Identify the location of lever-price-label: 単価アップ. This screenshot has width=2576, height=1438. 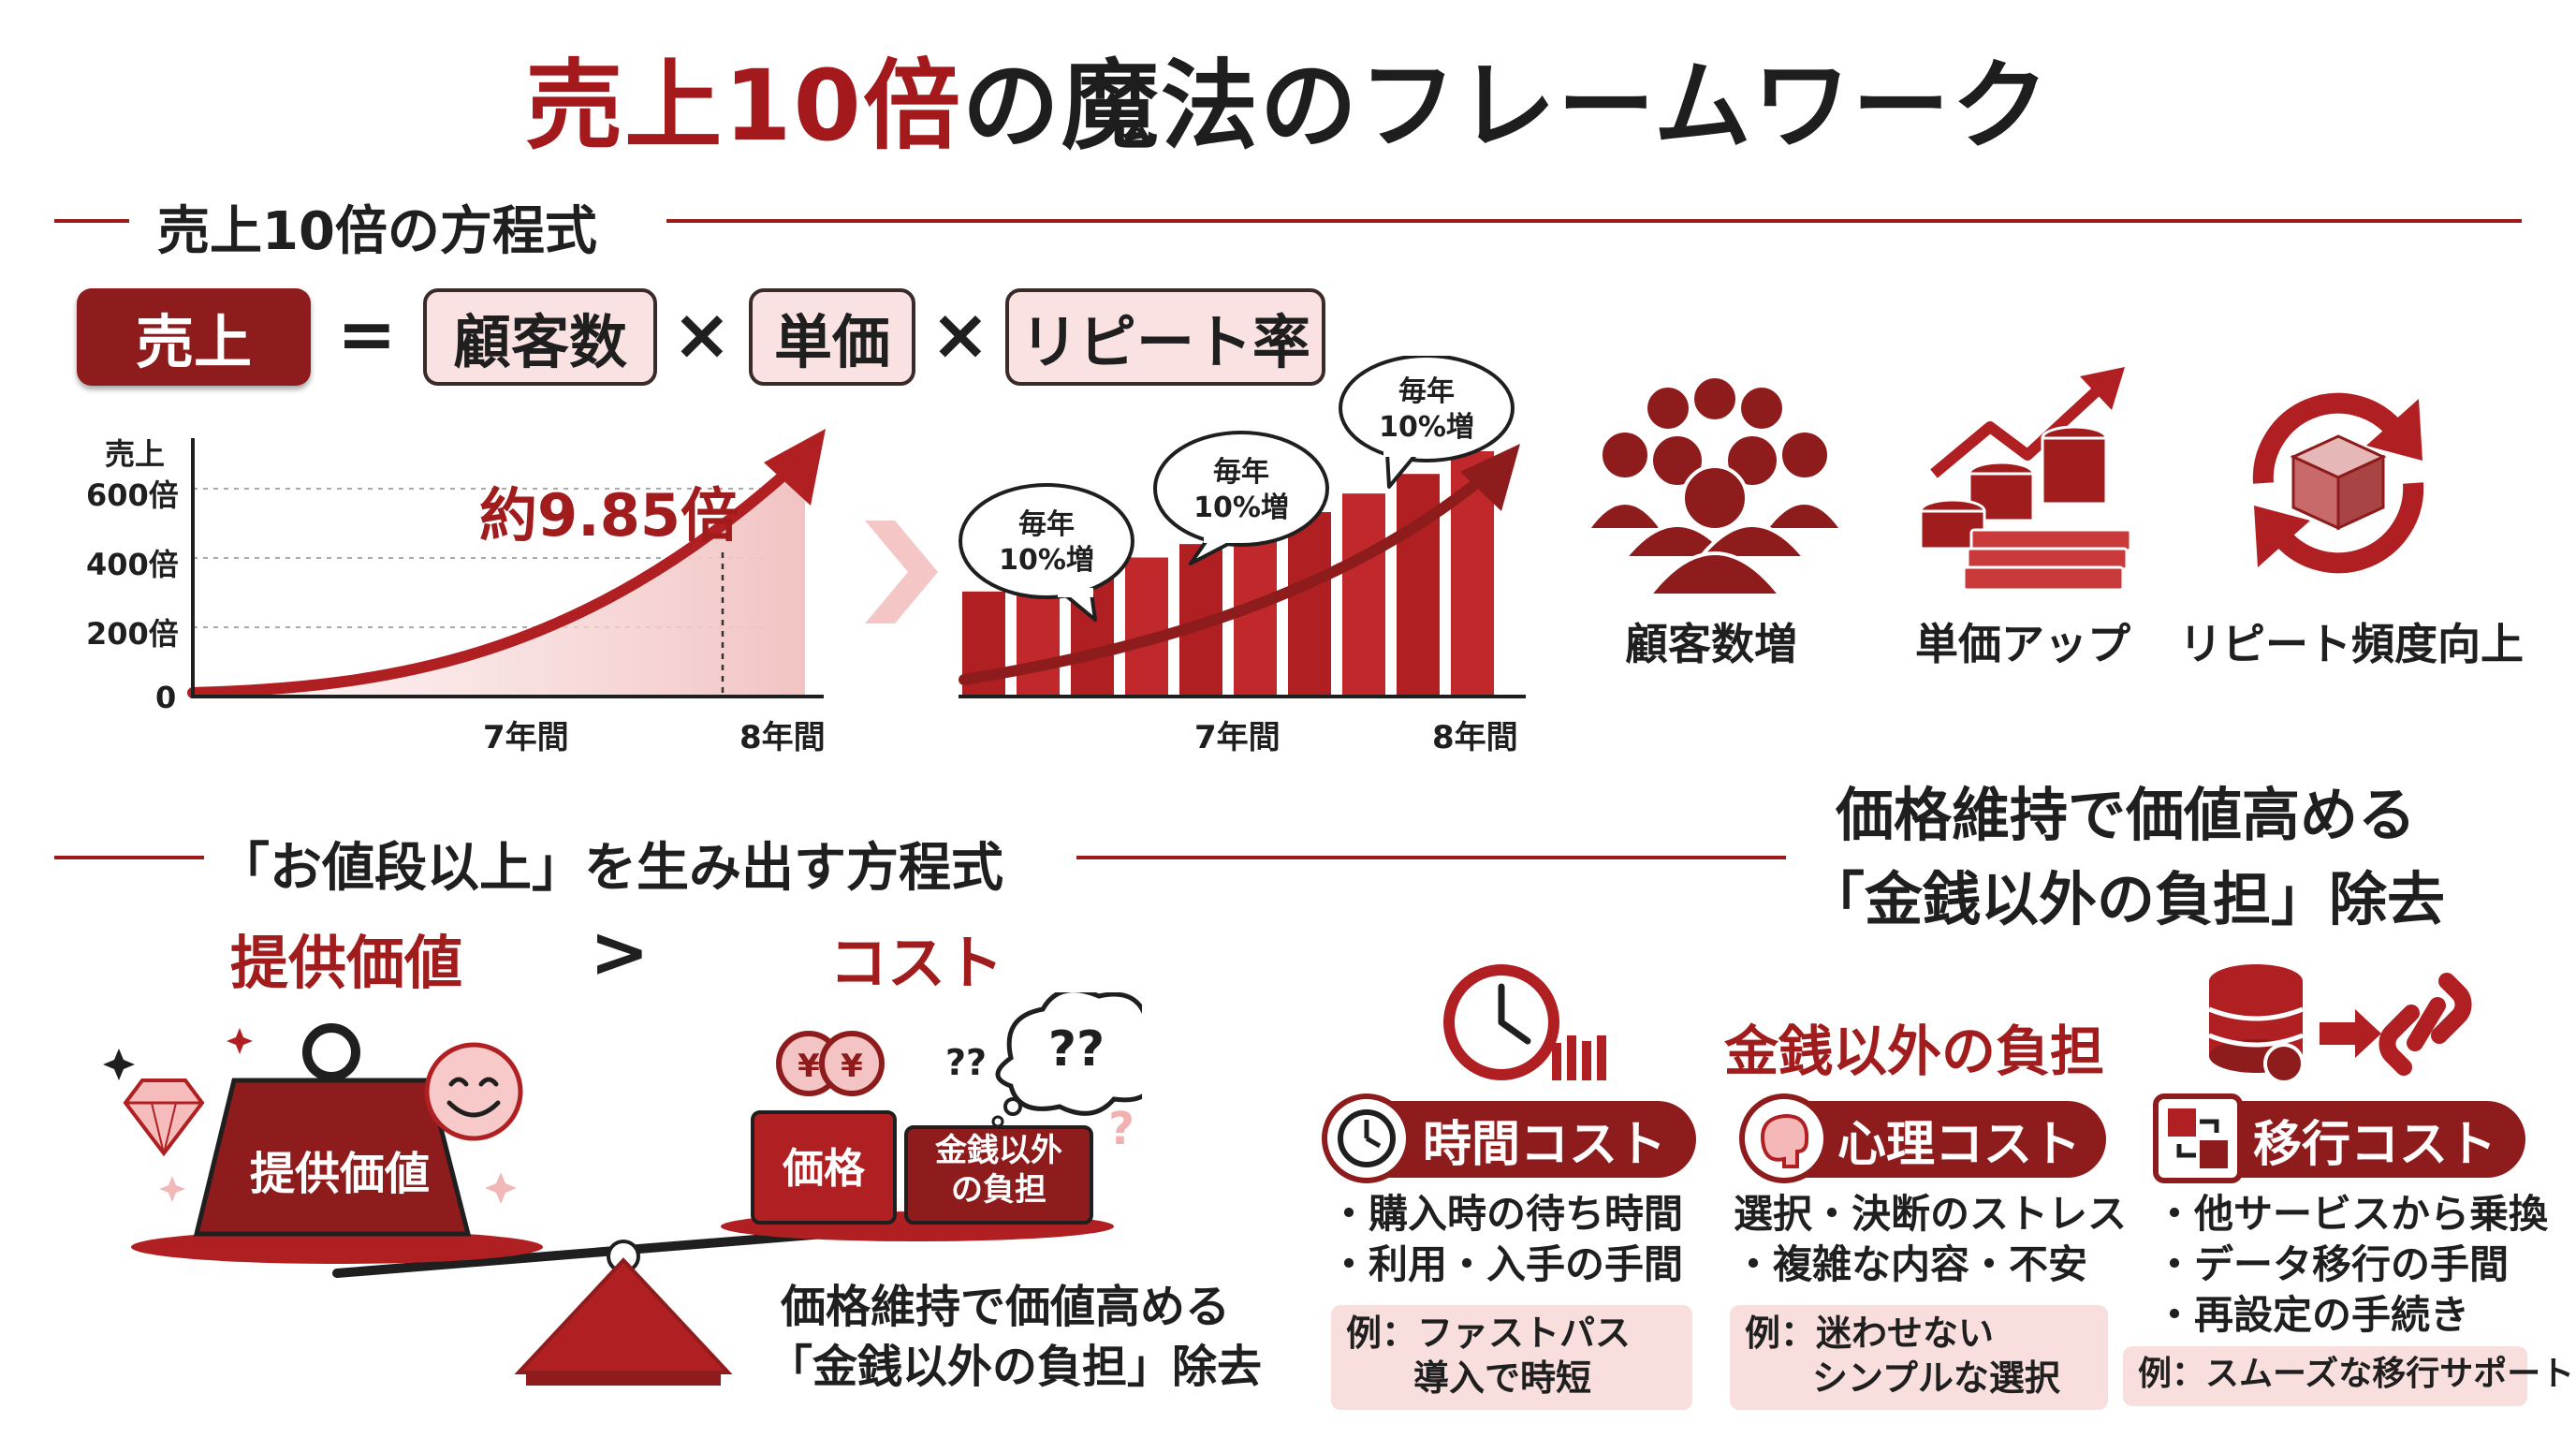
(2022, 644).